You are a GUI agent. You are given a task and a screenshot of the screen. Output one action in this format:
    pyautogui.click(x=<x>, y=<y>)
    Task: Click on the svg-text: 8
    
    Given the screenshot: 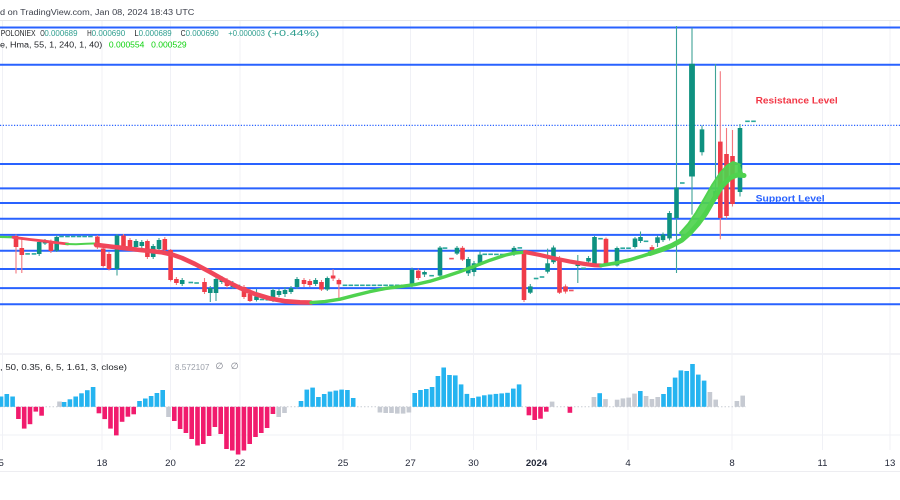 What is the action you would take?
    pyautogui.click(x=731, y=463)
    